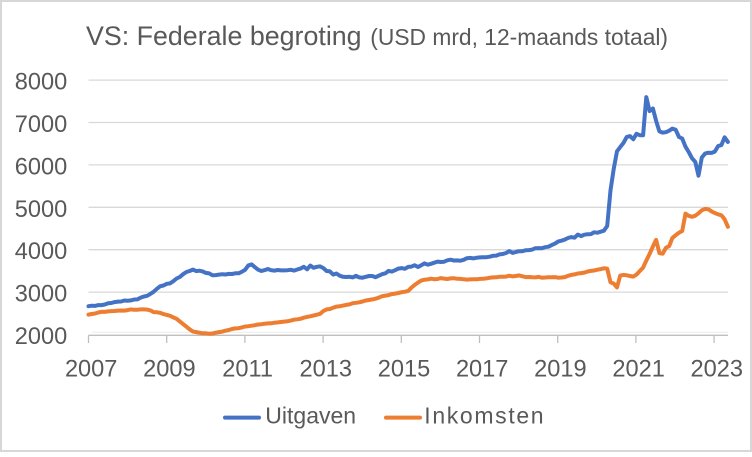  What do you see at coordinates (41, 252) in the screenshot?
I see `svg-text: 4000` at bounding box center [41, 252].